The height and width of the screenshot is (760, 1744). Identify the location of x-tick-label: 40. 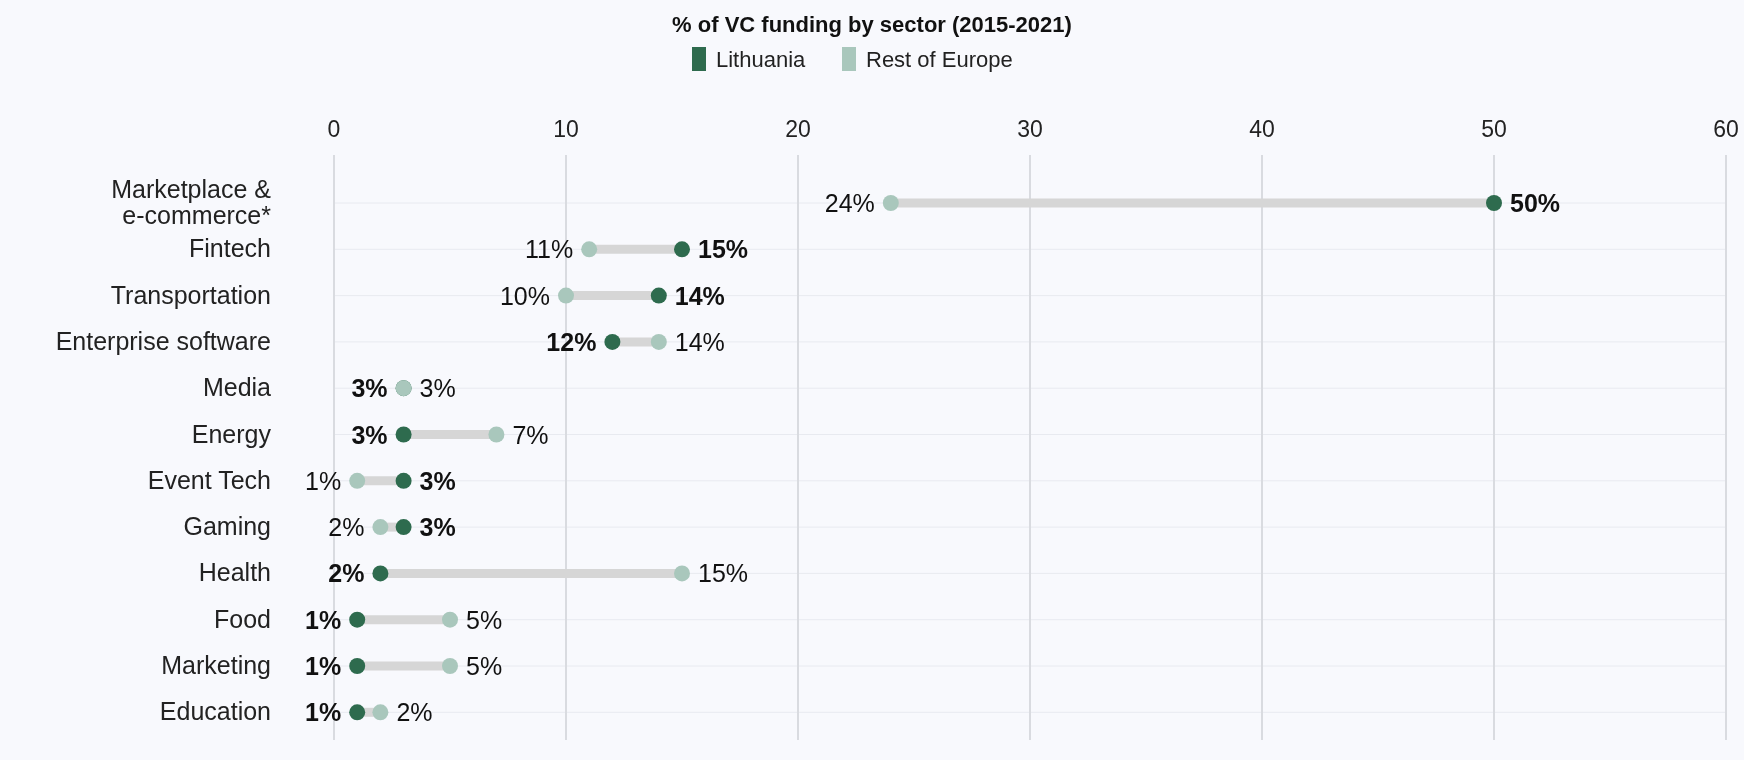
(1262, 129).